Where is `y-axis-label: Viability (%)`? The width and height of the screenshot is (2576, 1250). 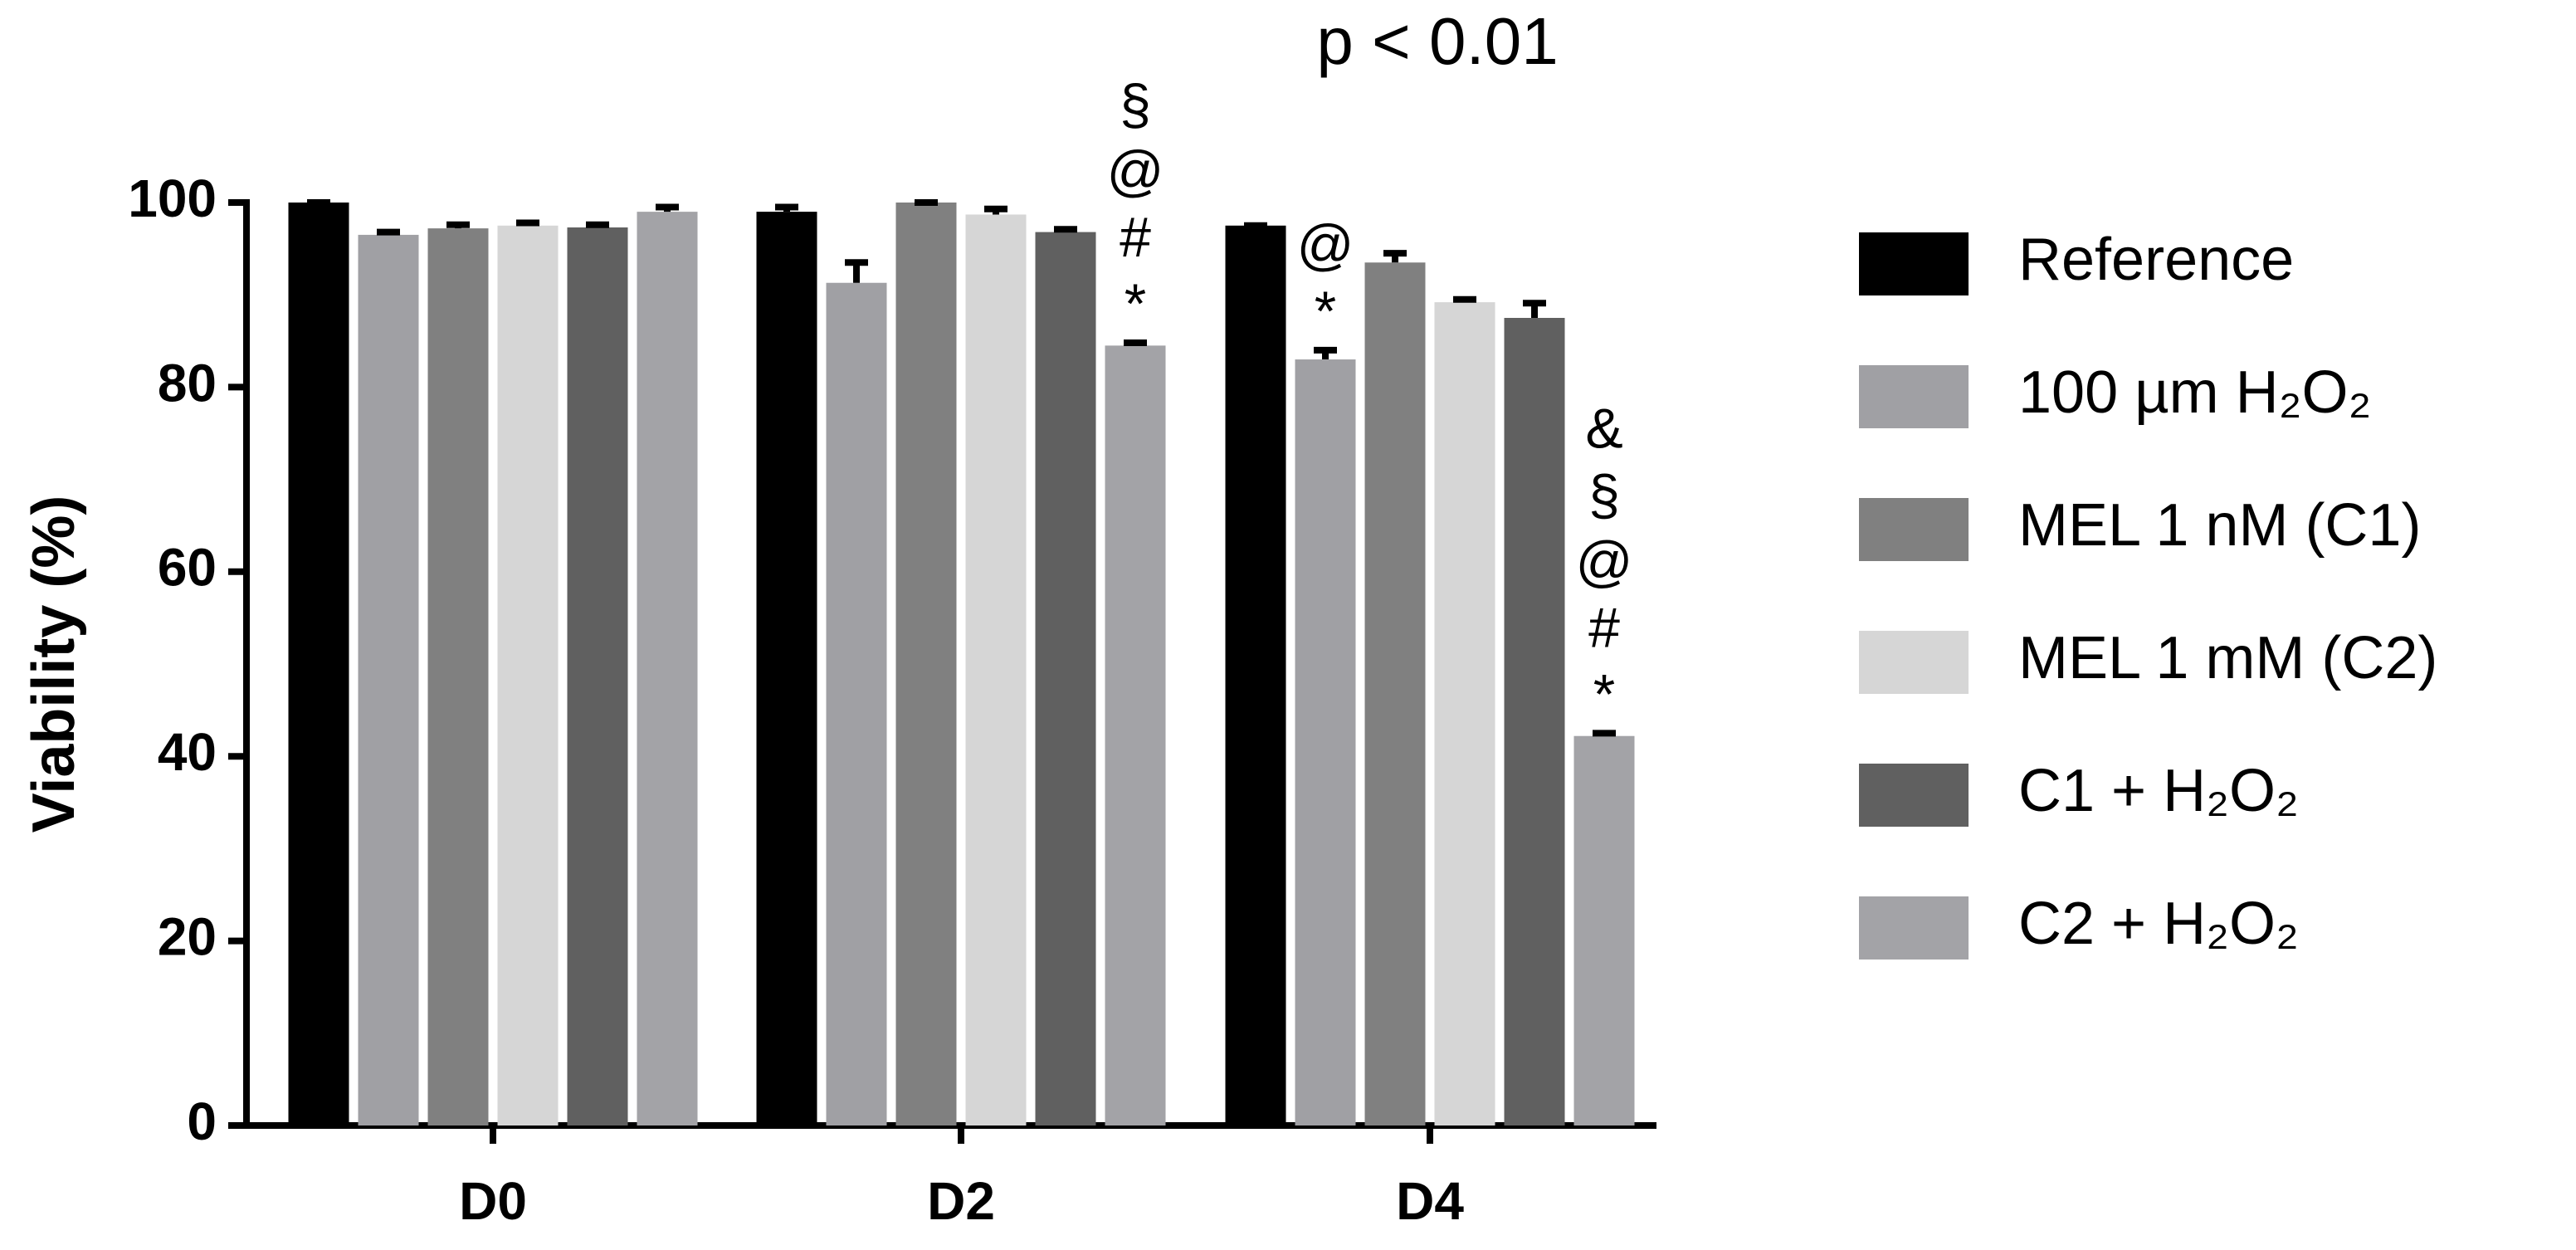 y-axis-label: Viability (%) is located at coordinates (54, 664).